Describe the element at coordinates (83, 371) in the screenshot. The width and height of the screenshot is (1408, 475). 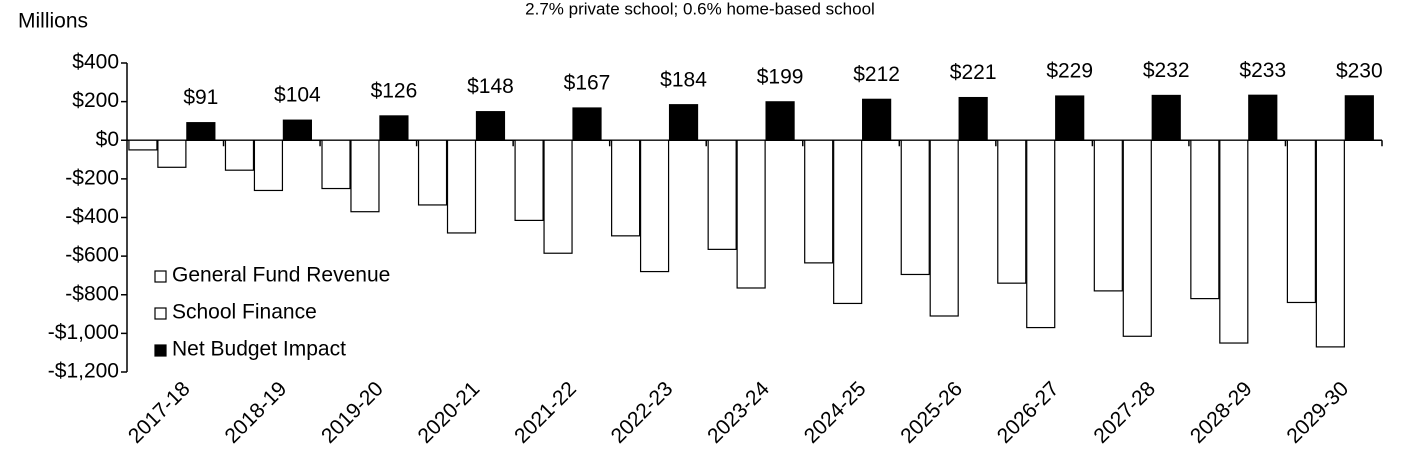
I see `y-tick-label: -$1,200` at that location.